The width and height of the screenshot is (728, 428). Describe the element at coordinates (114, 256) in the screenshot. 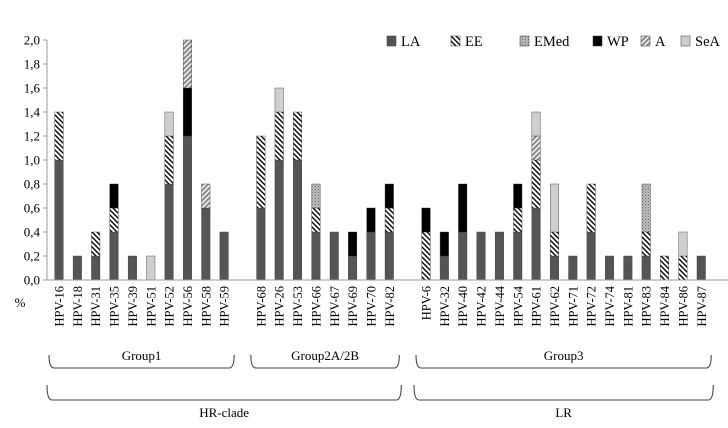

I see `bar-hpv-35-la` at that location.